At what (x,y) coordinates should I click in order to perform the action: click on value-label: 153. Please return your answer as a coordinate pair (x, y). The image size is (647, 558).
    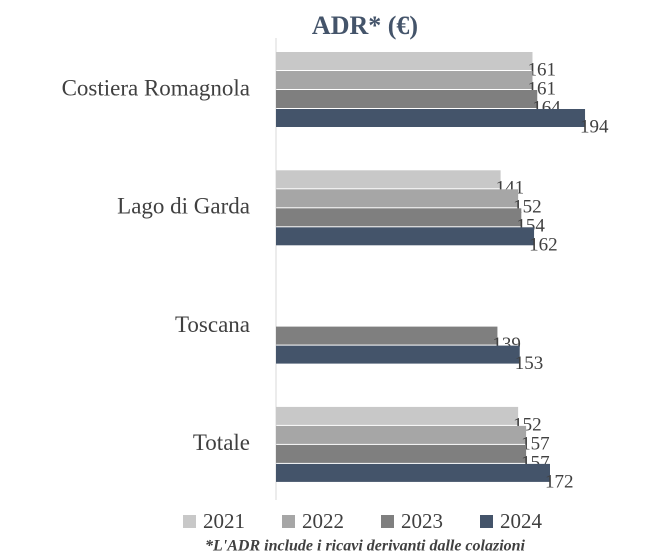
    Looking at the image, I should click on (529, 363).